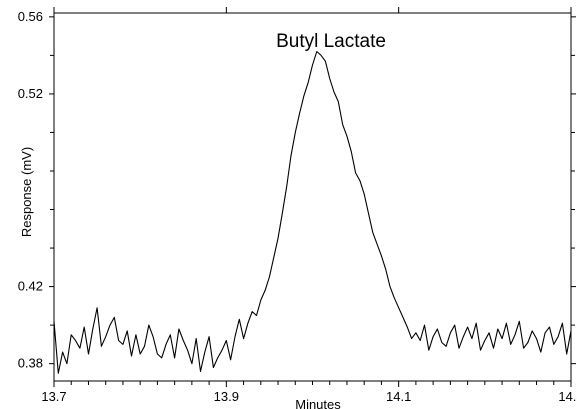 The image size is (577, 409). I want to click on y-tick-label: 0.56, so click(30, 16).